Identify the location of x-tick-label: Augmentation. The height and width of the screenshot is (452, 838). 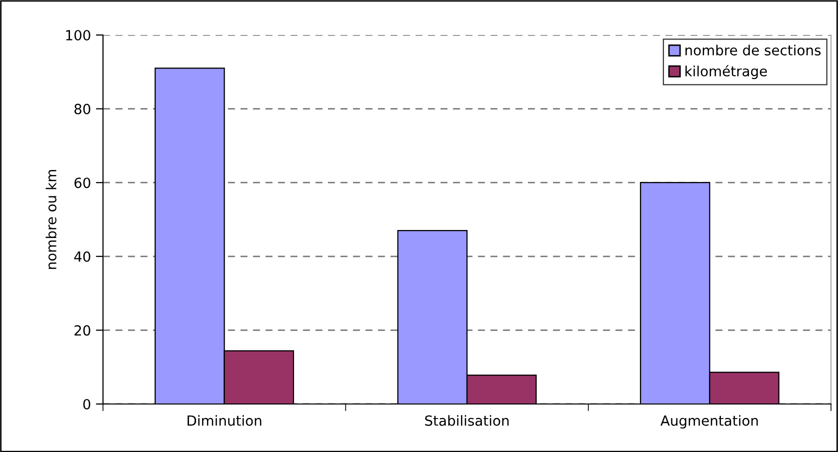
(709, 422).